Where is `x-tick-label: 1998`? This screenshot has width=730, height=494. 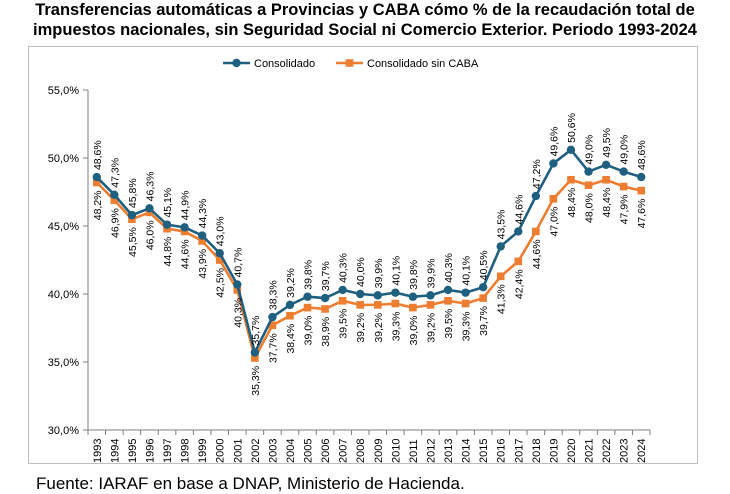
x-tick-label: 1998 is located at coordinates (186, 451).